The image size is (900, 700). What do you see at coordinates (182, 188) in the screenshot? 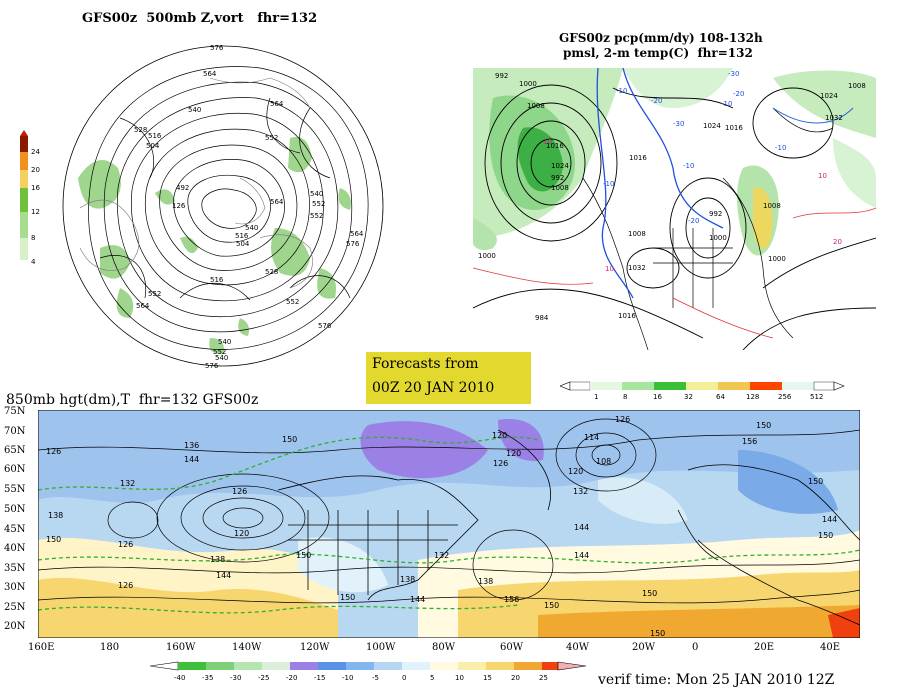
I see `contour-label: 492` at bounding box center [182, 188].